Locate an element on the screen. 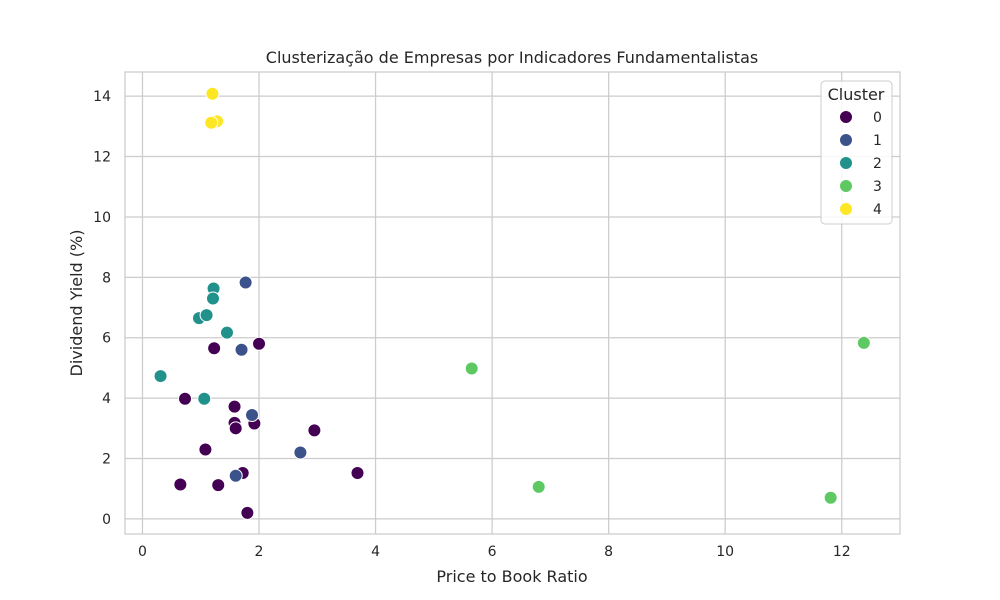  legend-title: Cluster is located at coordinates (856, 94).